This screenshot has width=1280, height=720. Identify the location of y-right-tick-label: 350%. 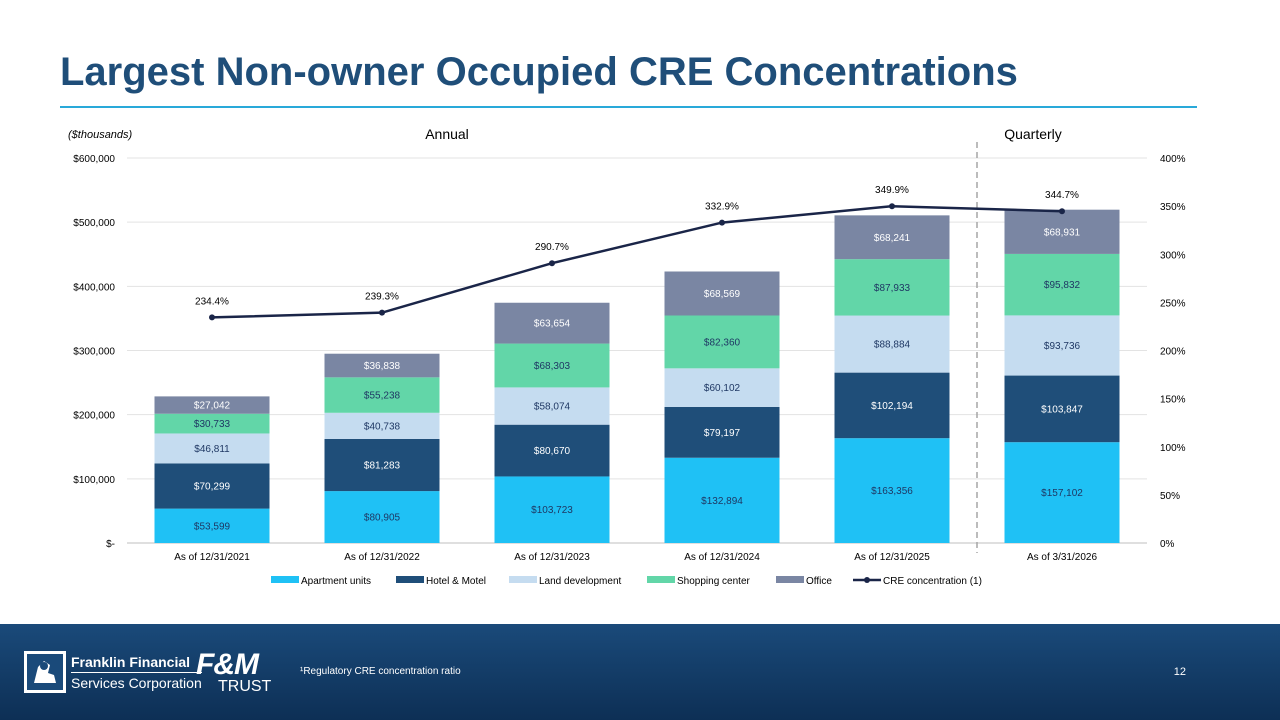
(1173, 207).